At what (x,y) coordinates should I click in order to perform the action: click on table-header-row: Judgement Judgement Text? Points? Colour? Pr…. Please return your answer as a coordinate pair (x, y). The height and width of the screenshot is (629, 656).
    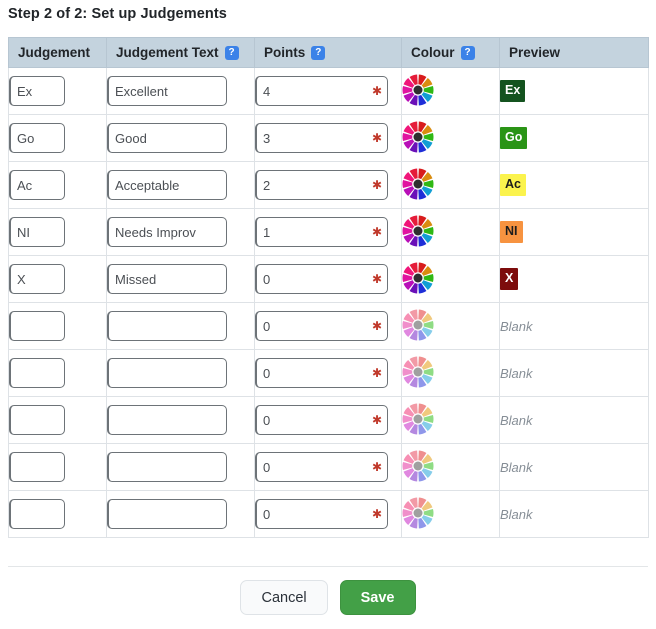
    Looking at the image, I should click on (328, 52).